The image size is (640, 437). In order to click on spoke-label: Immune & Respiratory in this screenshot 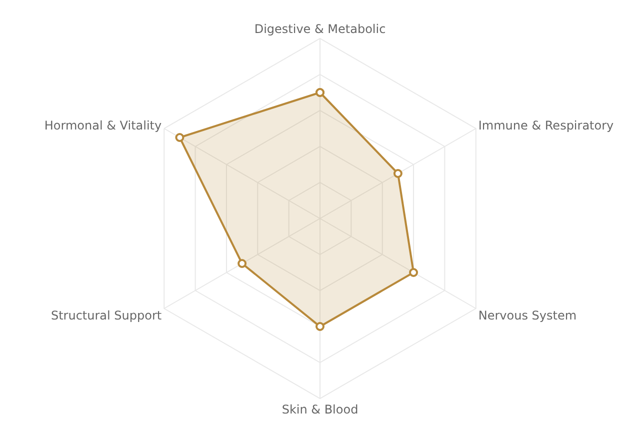, I will do `click(546, 125)`.